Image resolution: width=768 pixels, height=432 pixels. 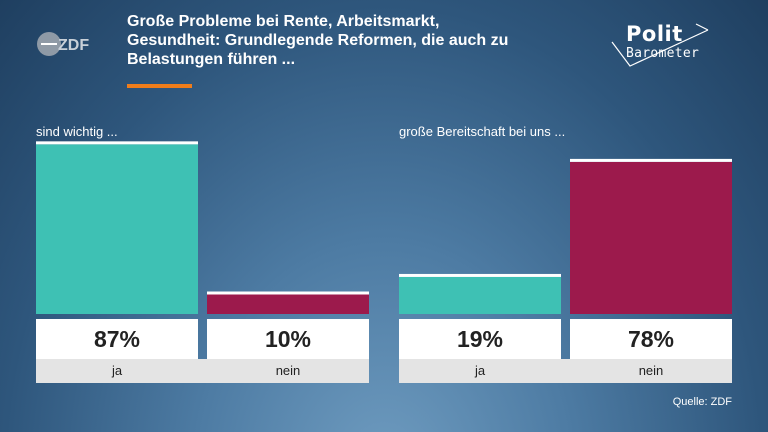 What do you see at coordinates (202, 371) in the screenshot?
I see `chart-1-category-row` at bounding box center [202, 371].